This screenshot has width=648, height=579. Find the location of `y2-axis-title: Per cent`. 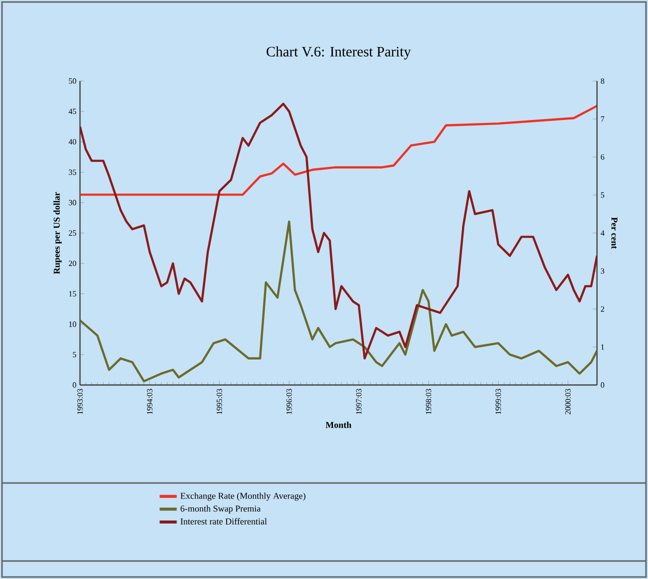

y2-axis-title: Per cent is located at coordinates (614, 233).